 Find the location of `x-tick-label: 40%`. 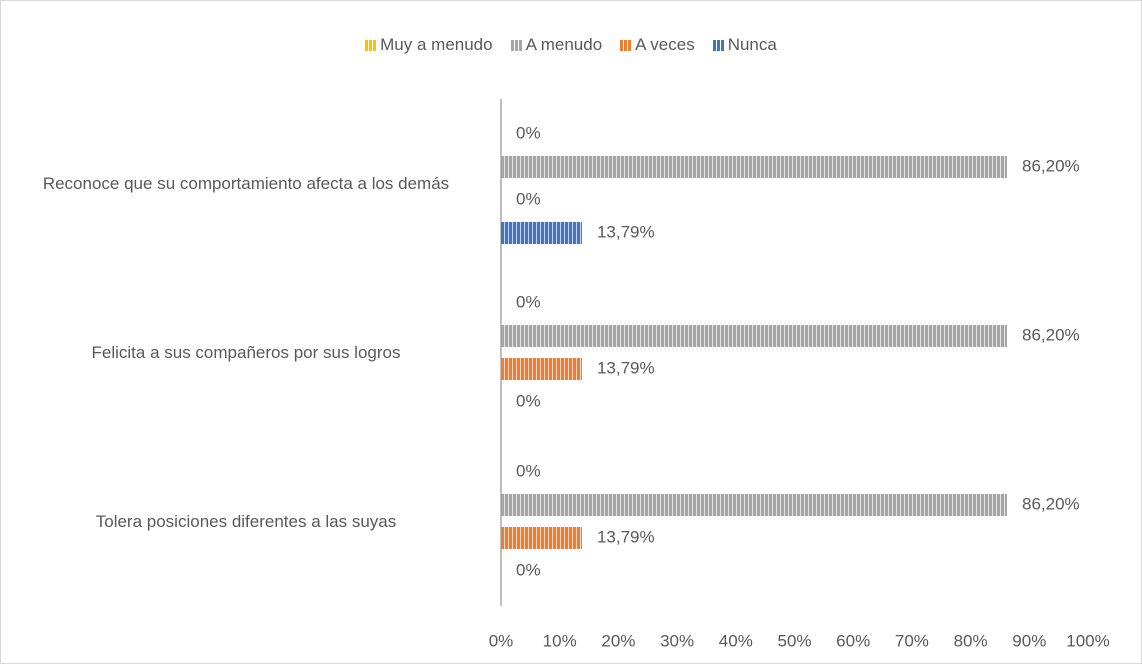

x-tick-label: 40% is located at coordinates (736, 640).